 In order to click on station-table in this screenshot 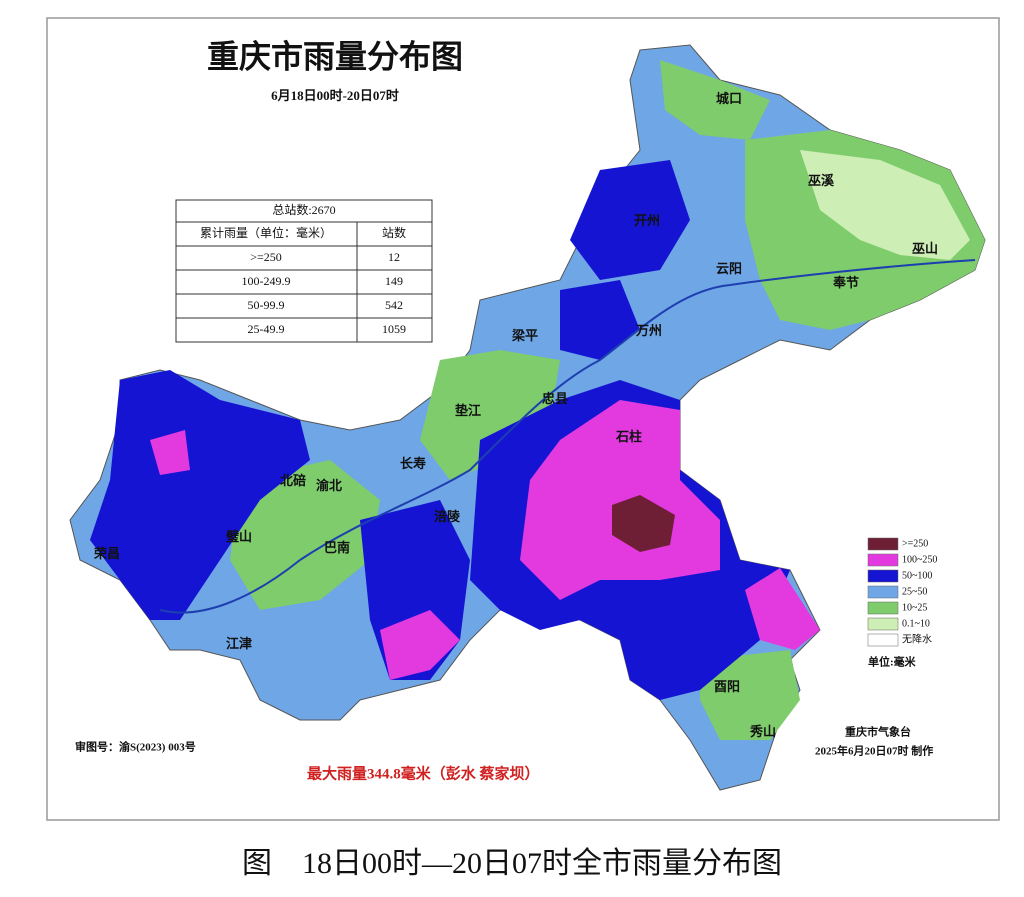, I will do `click(304, 271)`.